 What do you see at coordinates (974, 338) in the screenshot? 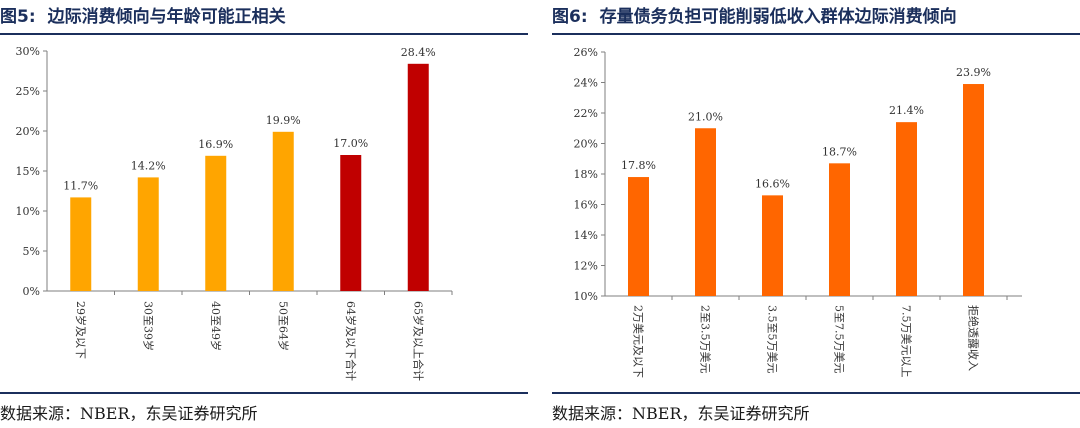
I see `category-label: 拒绝透露收入` at bounding box center [974, 338].